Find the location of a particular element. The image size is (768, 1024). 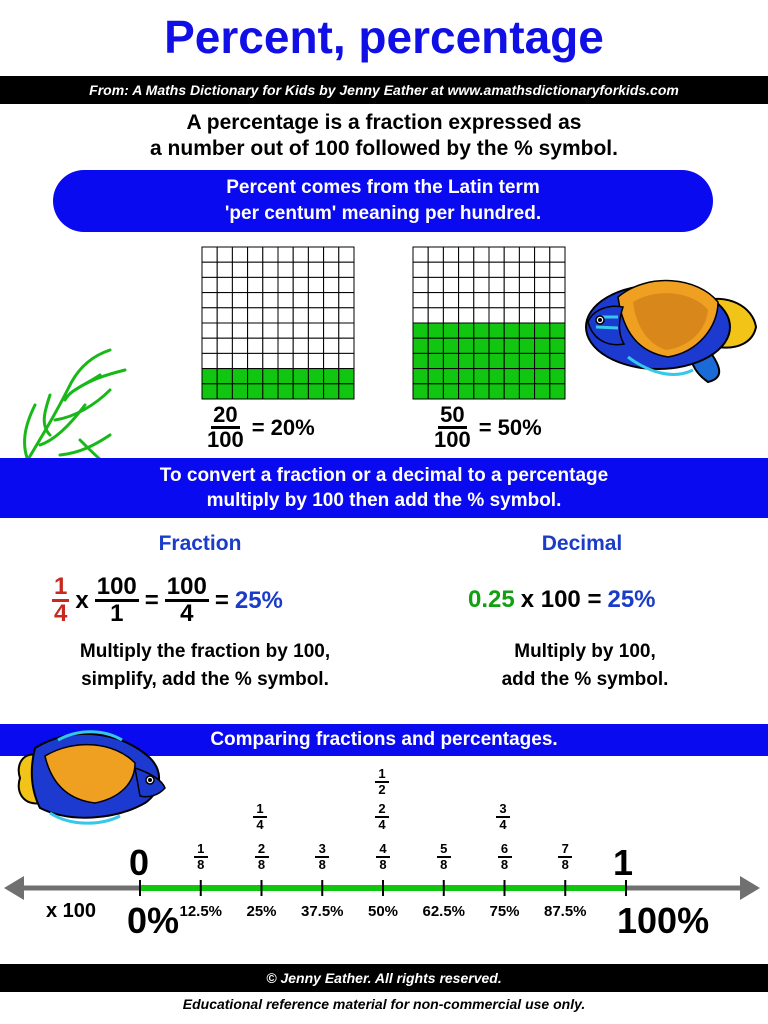

one-quarter-numerator: 1 is located at coordinates (61, 587).